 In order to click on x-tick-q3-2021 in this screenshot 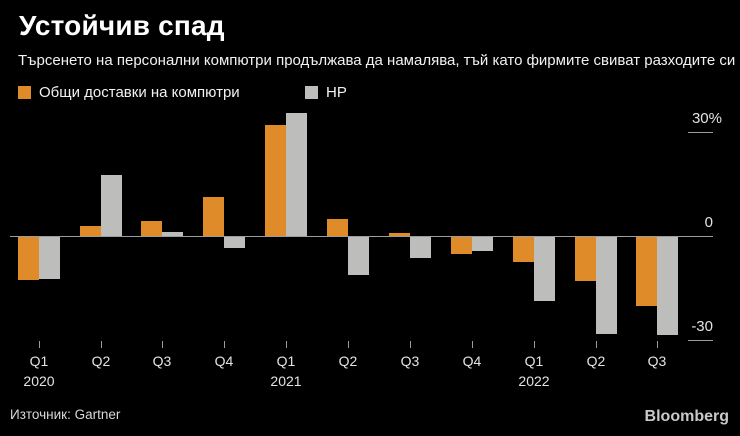, I will do `click(410, 344)`.